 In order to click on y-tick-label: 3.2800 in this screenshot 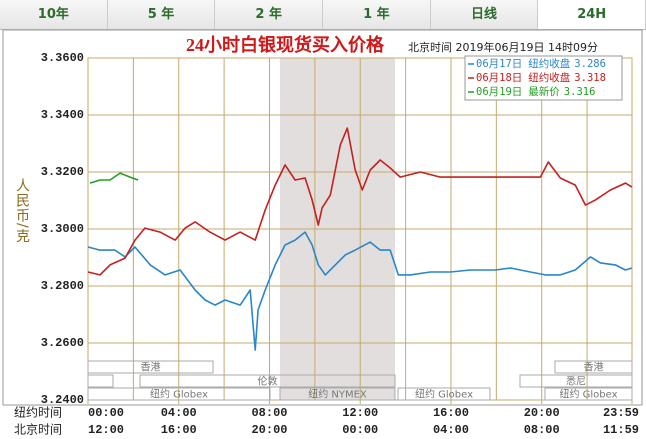, I will do `click(62, 286)`.